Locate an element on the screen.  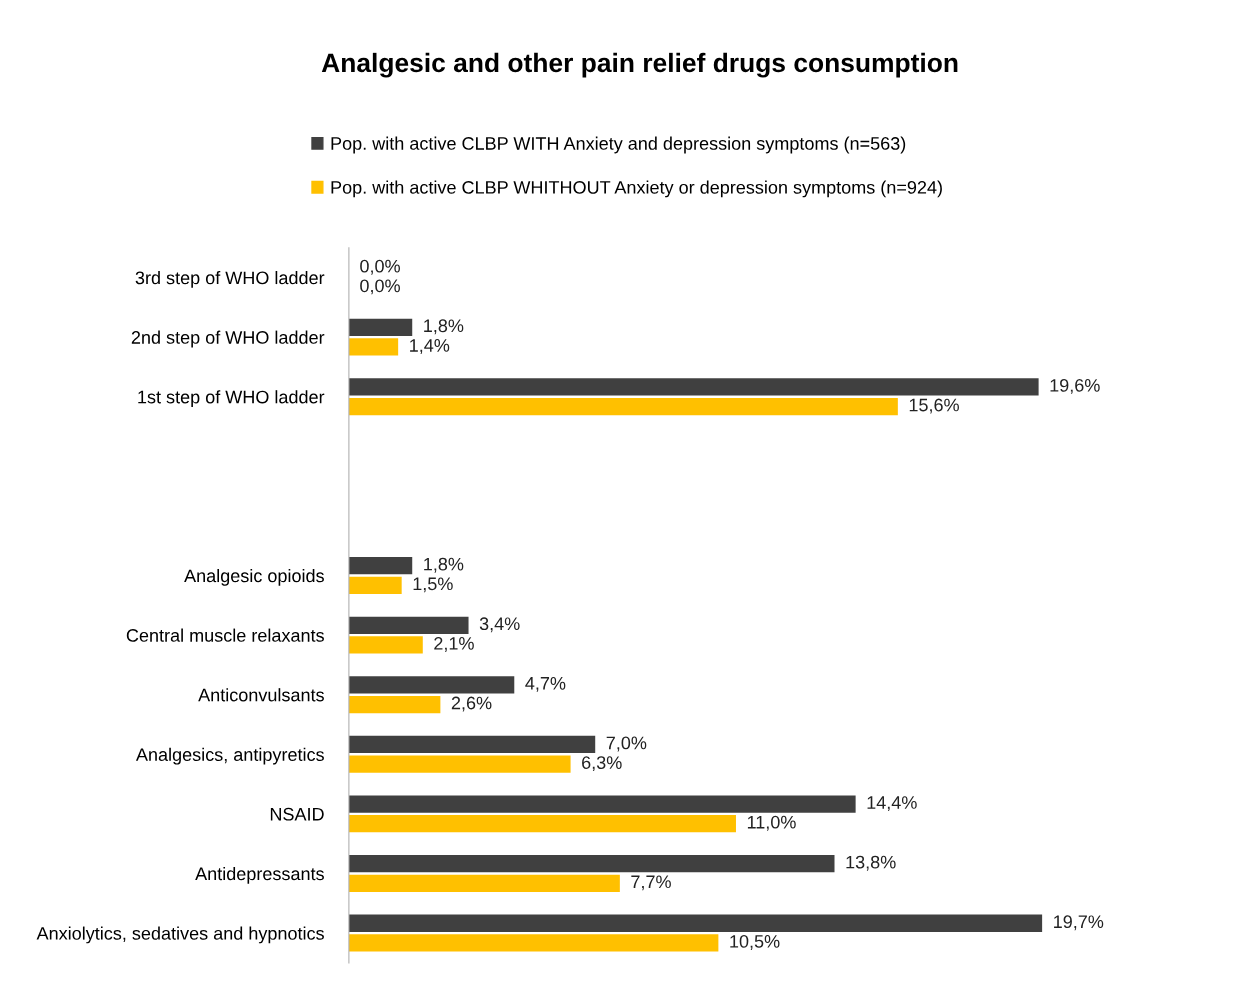
y-tick-label: 2nd step of WHO ladder is located at coordinates (228, 339).